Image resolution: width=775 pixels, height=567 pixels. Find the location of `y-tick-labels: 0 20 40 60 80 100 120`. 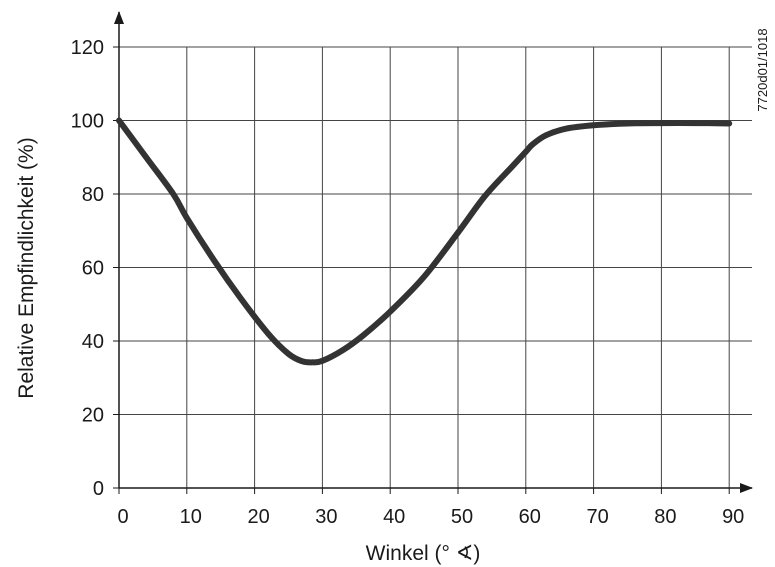

y-tick-labels: 0 20 40 60 80 100 120 is located at coordinates (87, 268).